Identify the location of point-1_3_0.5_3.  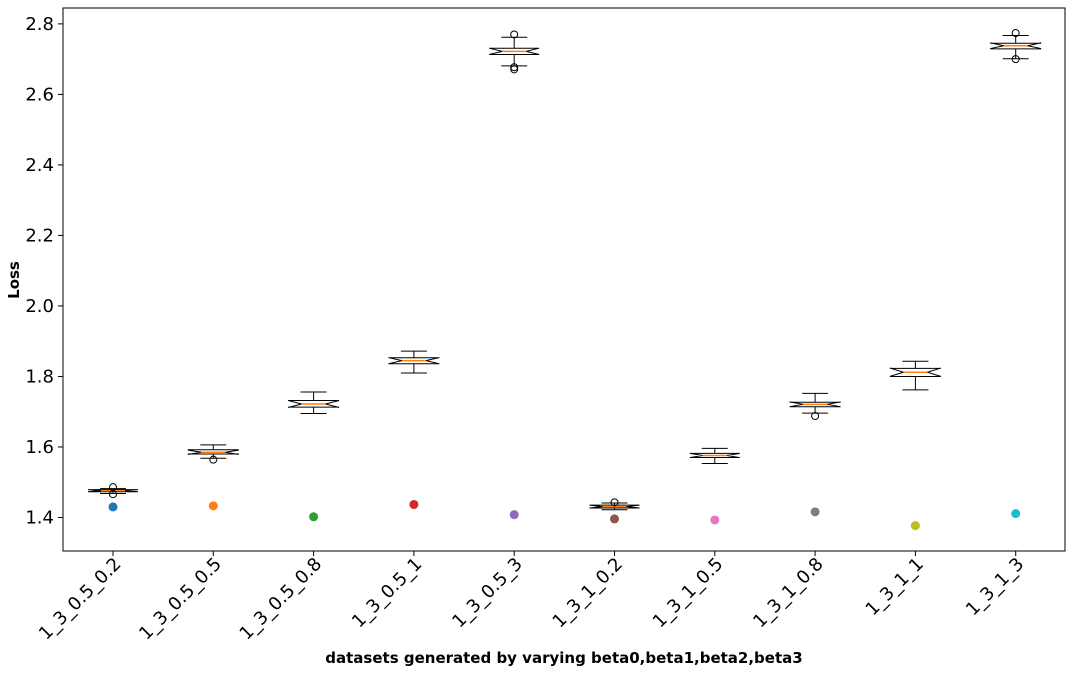
(514, 515).